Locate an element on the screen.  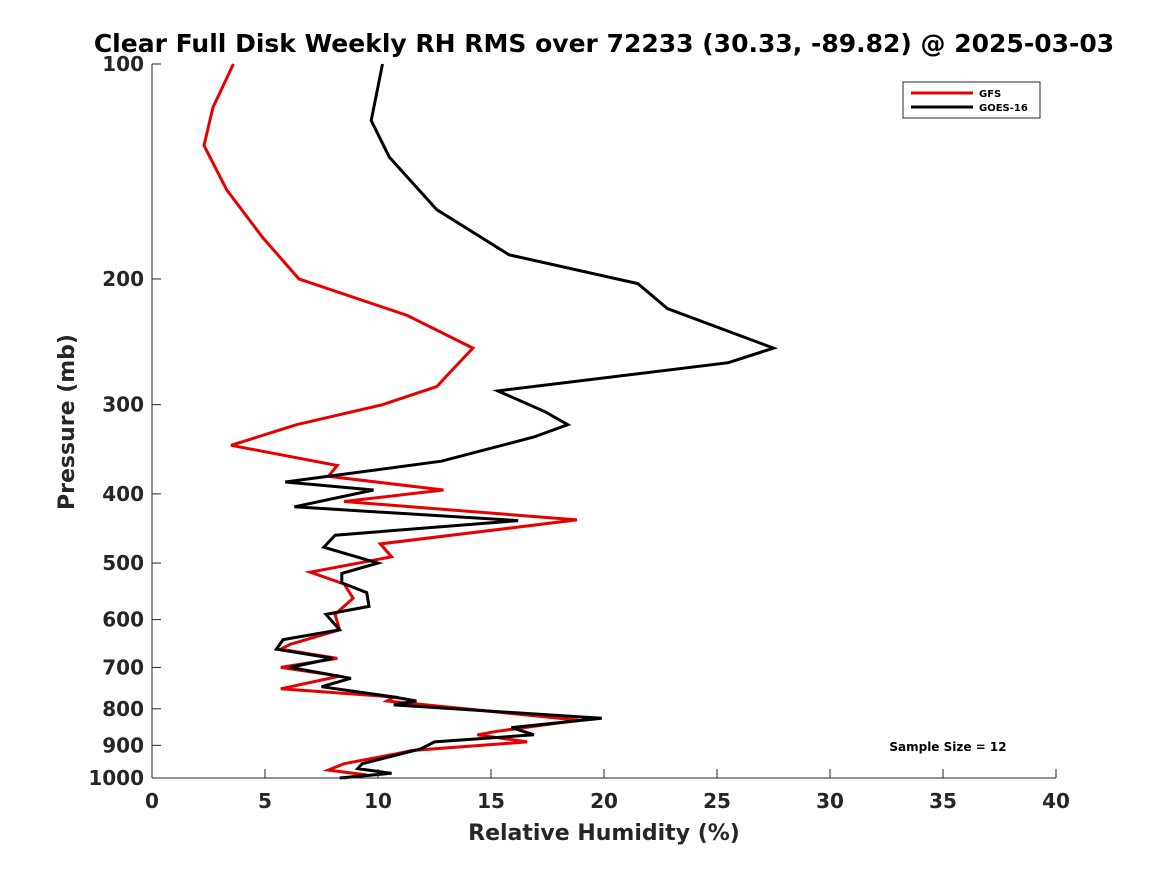
y-tick-label: 100 is located at coordinates (123, 64).